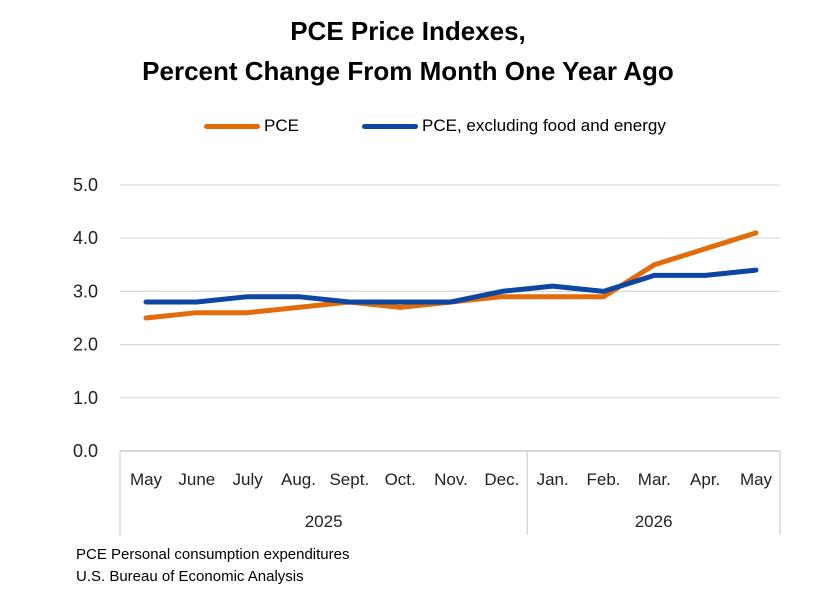 The width and height of the screenshot is (816, 600). Describe the element at coordinates (85, 345) in the screenshot. I see `y-tick-label: 2.0` at that location.